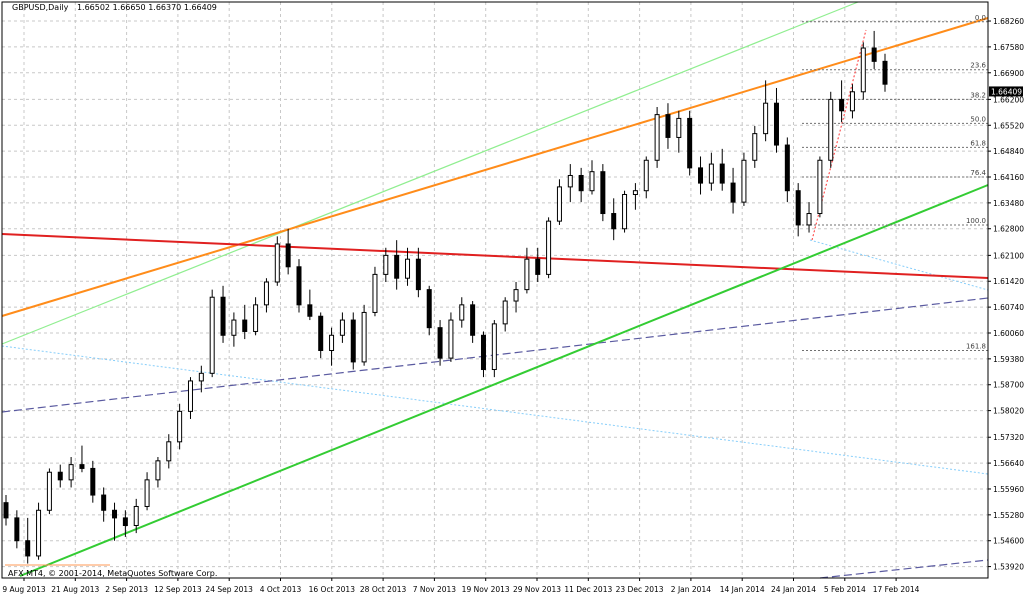  Describe the element at coordinates (281, 589) in the screenshot. I see `x-tick-label: 4 Oct 2013` at that location.